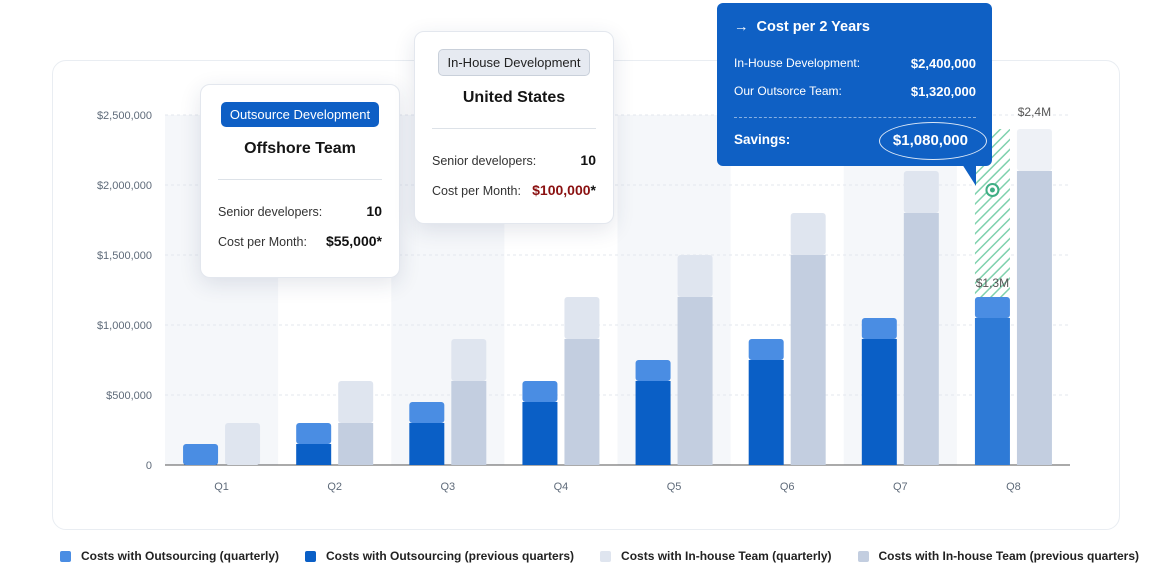 The width and height of the screenshot is (1169, 580). What do you see at coordinates (787, 487) in the screenshot?
I see `x-tick-label: Q6` at bounding box center [787, 487].